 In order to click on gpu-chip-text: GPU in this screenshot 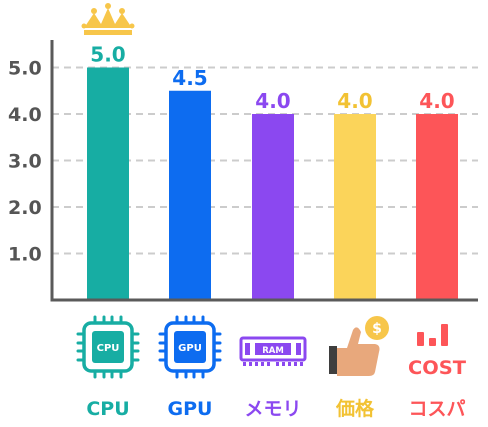, I will do `click(190, 348)`.